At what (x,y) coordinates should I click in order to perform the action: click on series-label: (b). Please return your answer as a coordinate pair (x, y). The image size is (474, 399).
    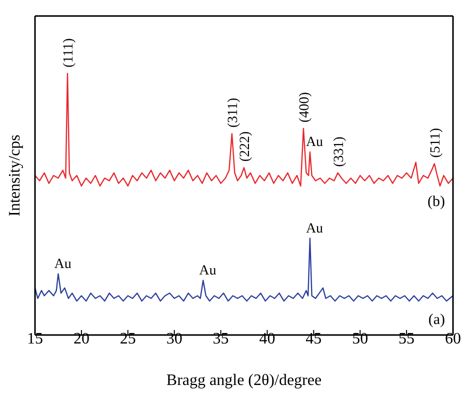
    Looking at the image, I should click on (436, 202).